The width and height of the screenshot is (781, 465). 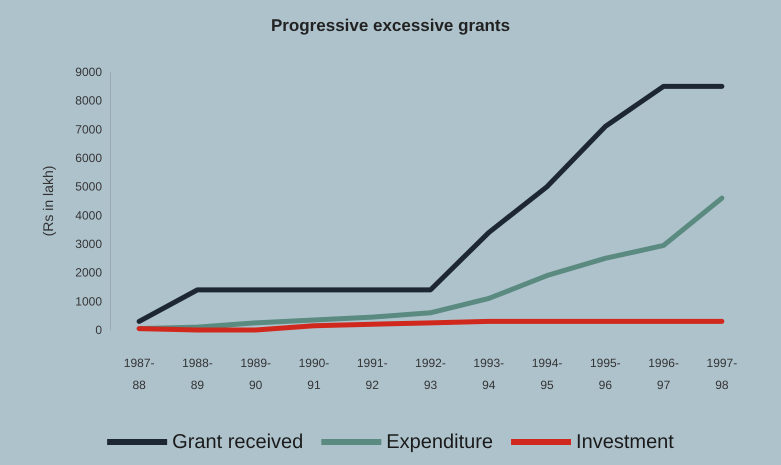 What do you see at coordinates (88, 301) in the screenshot?
I see `y-tick-label: 1000` at bounding box center [88, 301].